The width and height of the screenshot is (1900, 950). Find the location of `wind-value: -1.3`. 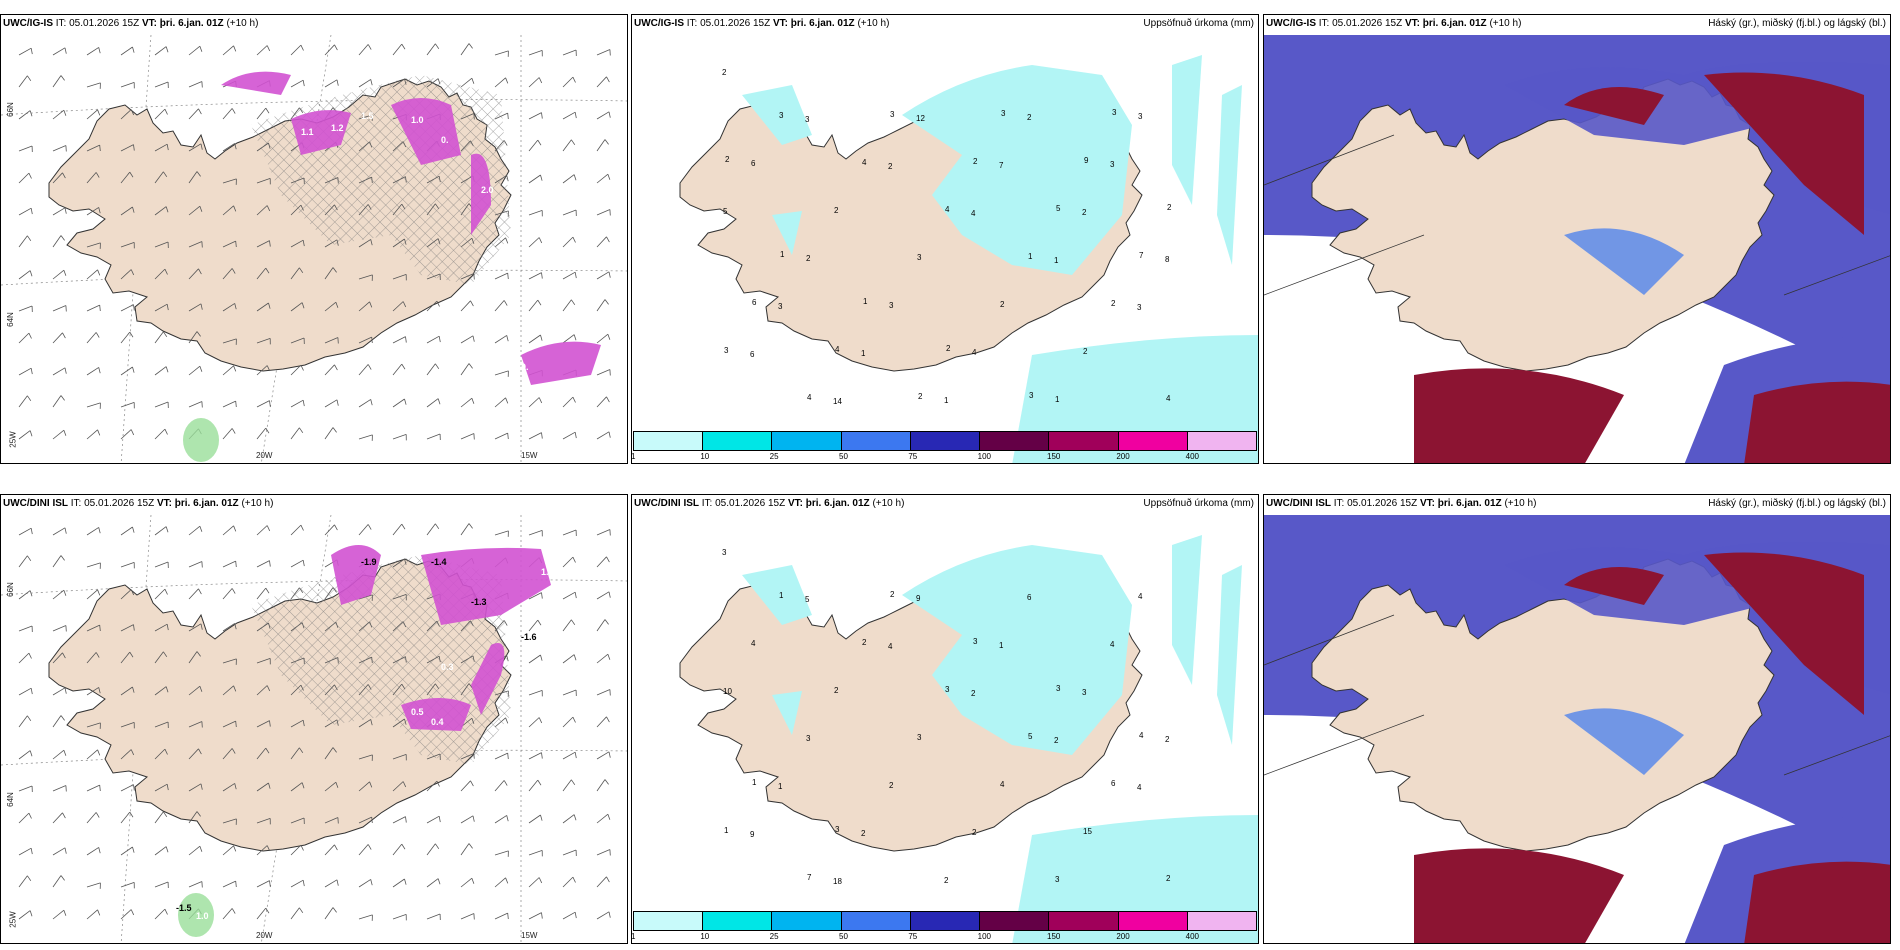

wind-value: -1.3 is located at coordinates (479, 602).